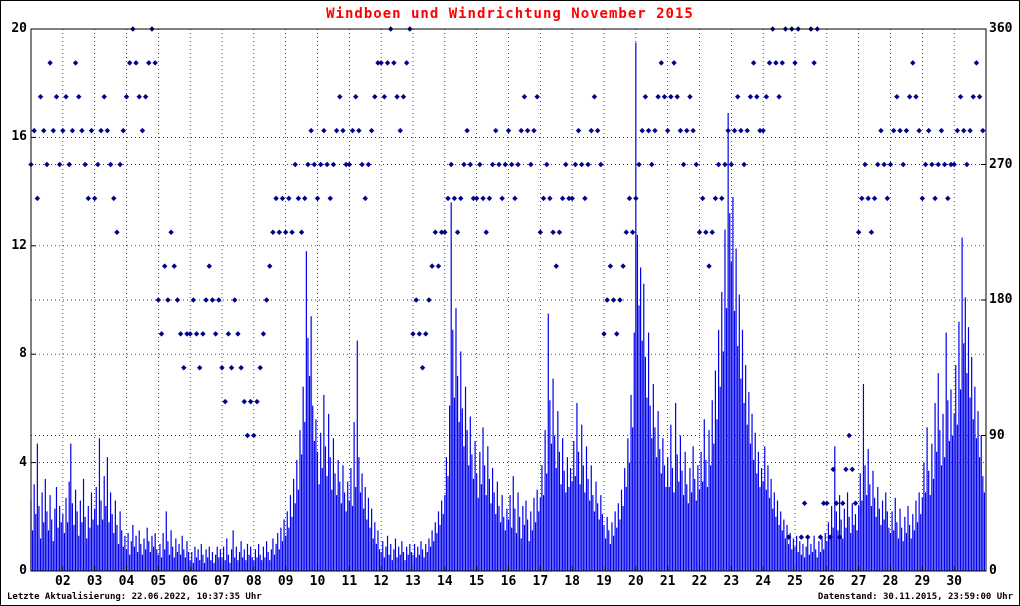 Image resolution: width=1020 pixels, height=606 pixels. I want to click on x-axis-label: 13, so click(413, 581).